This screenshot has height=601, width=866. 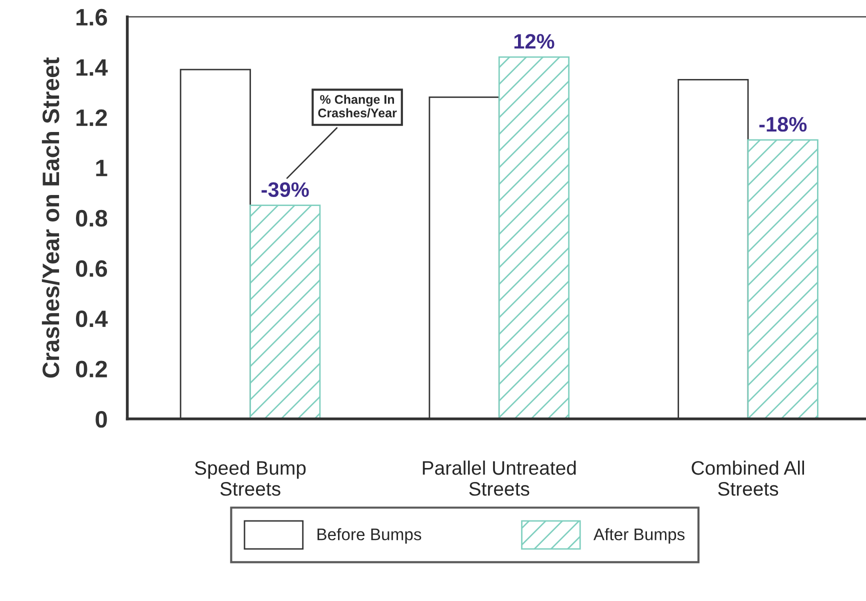 I want to click on y-tick-label: 1, so click(x=102, y=168).